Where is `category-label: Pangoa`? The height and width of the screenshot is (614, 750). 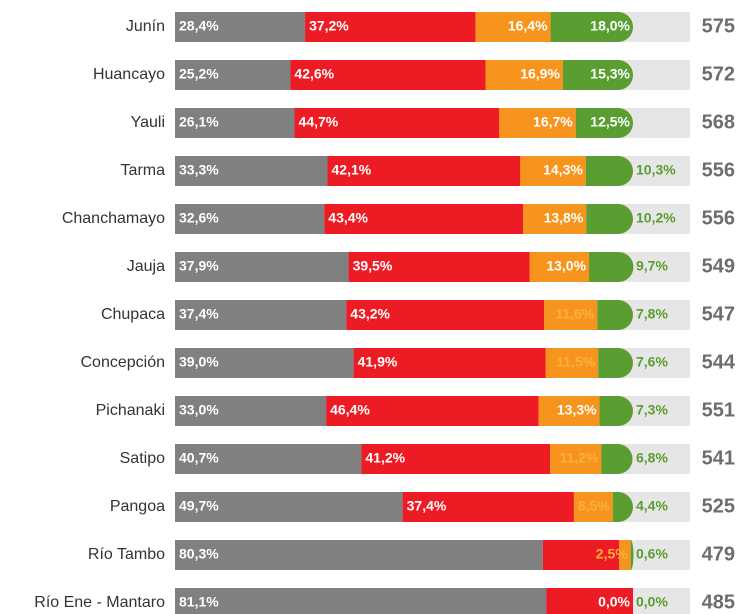 category-label: Pangoa is located at coordinates (137, 506).